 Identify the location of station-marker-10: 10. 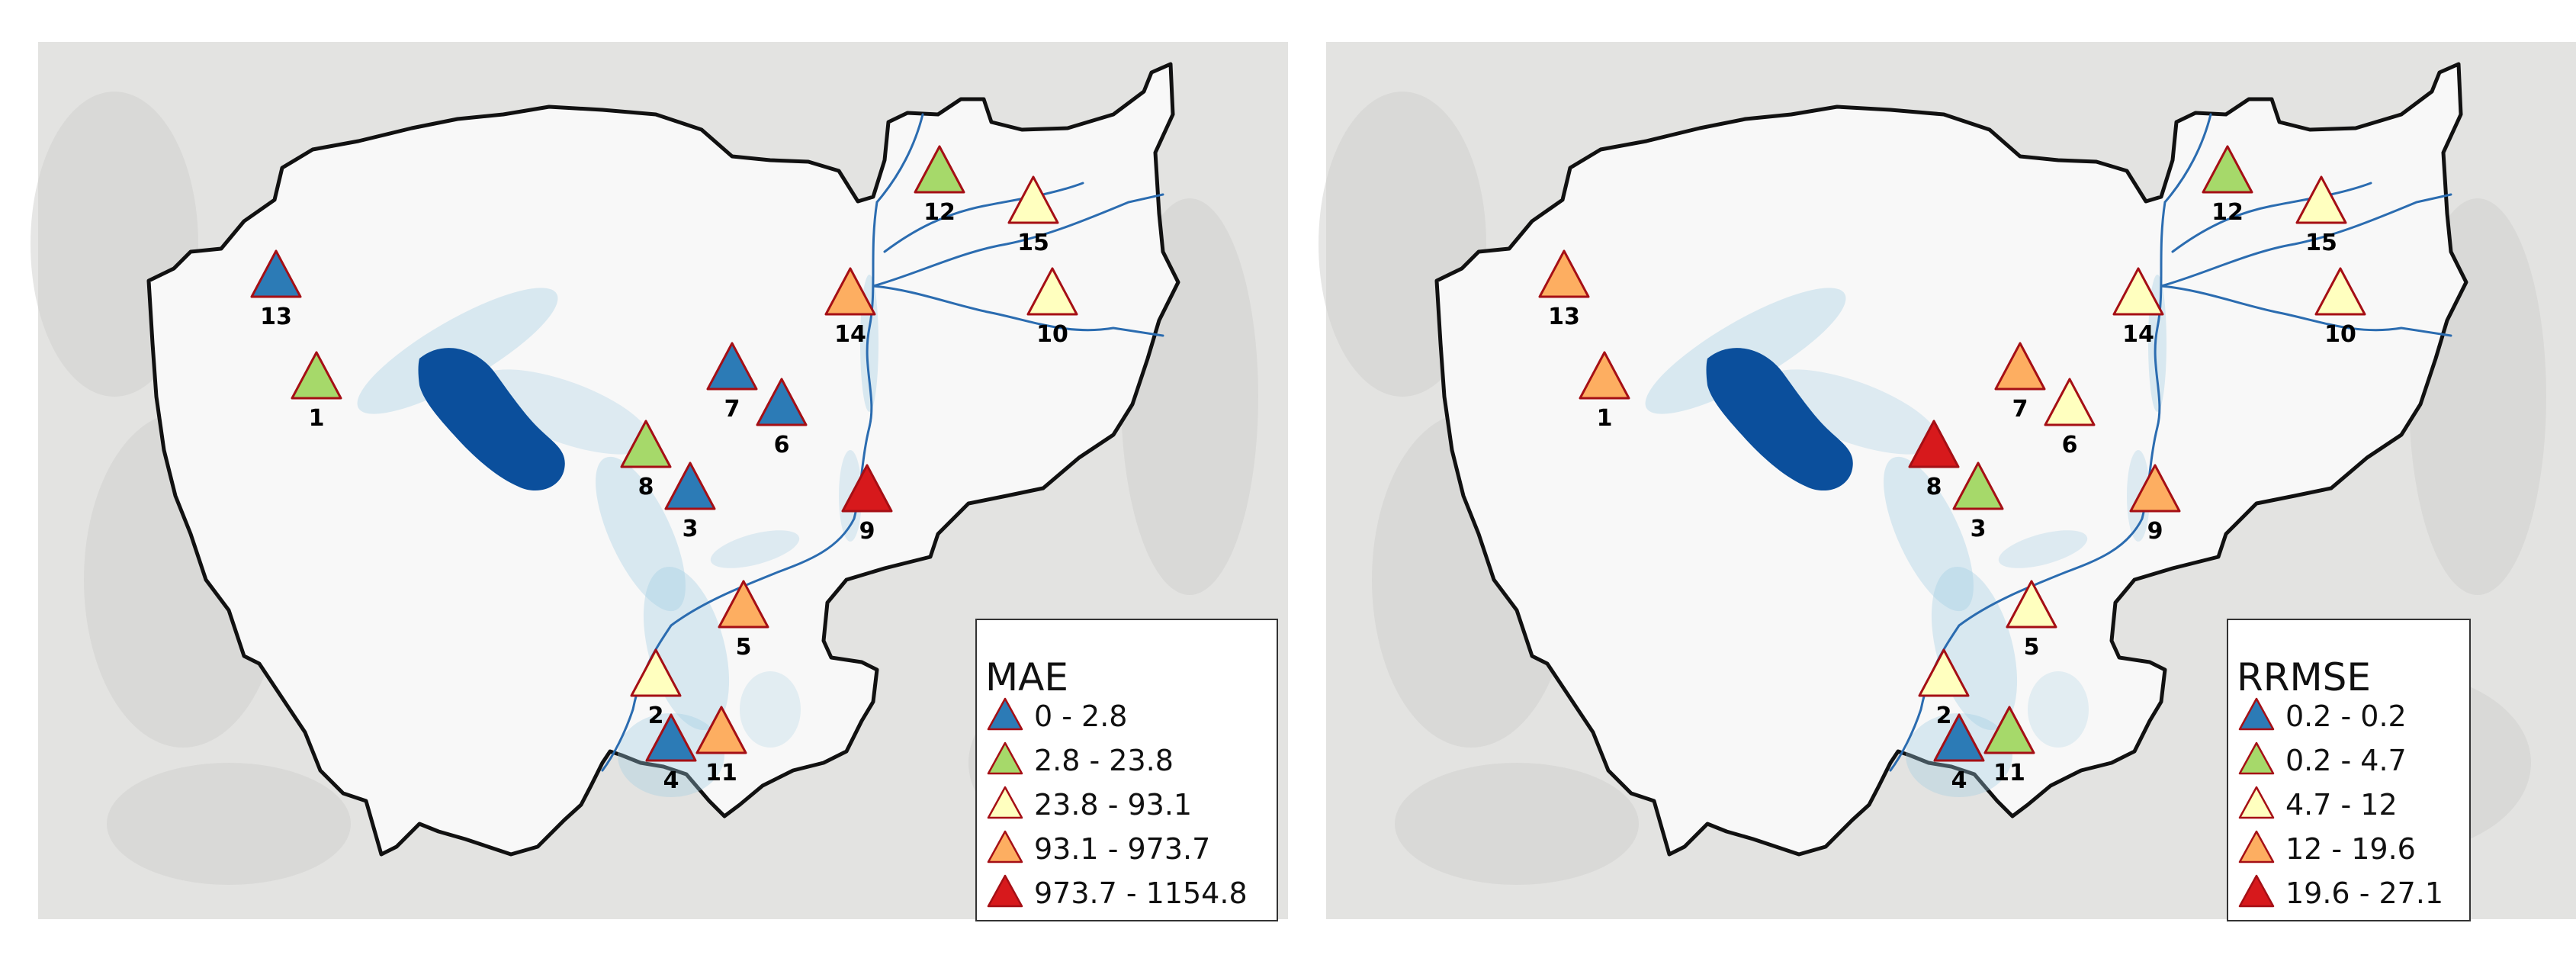
(1052, 307).